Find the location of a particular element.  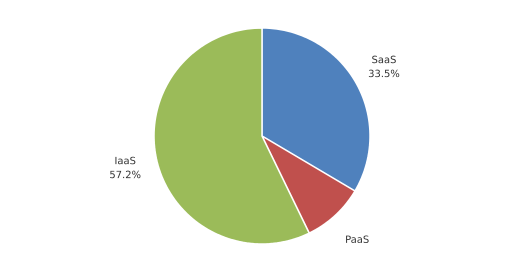

data-label: 57.2% is located at coordinates (125, 174).